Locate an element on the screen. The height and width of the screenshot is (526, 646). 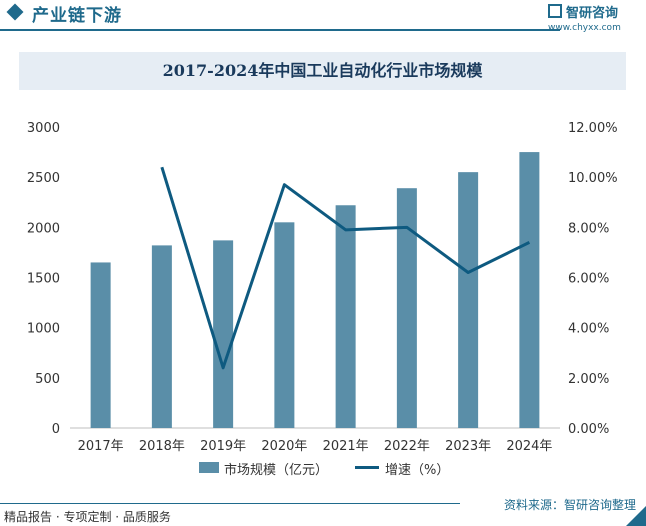
x-tick-label: 2019年 is located at coordinates (223, 446).